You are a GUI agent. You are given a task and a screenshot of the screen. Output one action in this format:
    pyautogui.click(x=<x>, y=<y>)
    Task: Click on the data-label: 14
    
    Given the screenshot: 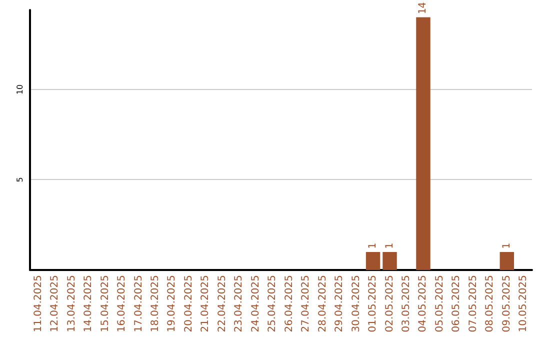 What is the action you would take?
    pyautogui.click(x=423, y=8)
    